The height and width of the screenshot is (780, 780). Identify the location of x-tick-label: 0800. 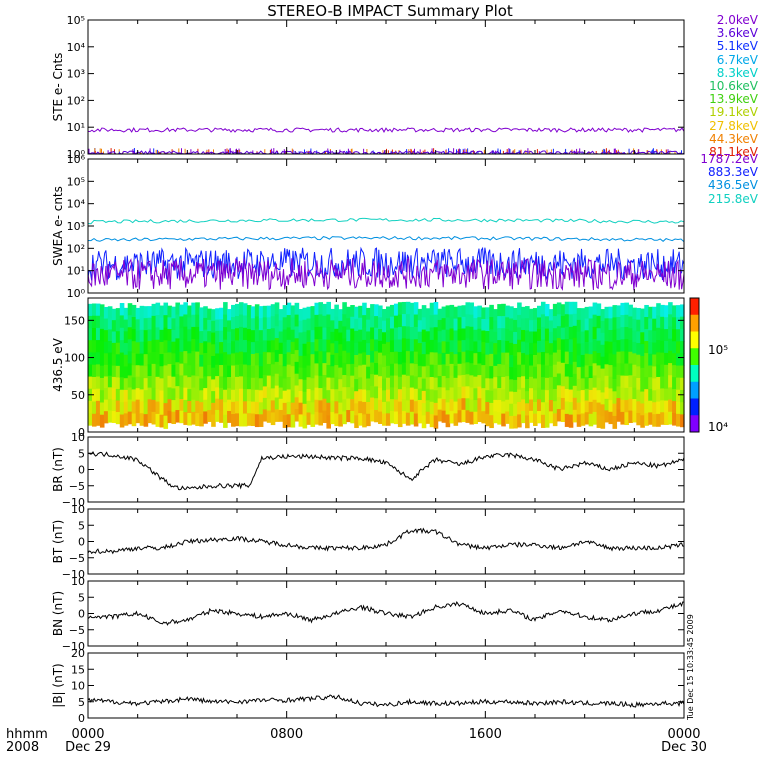
(286, 734).